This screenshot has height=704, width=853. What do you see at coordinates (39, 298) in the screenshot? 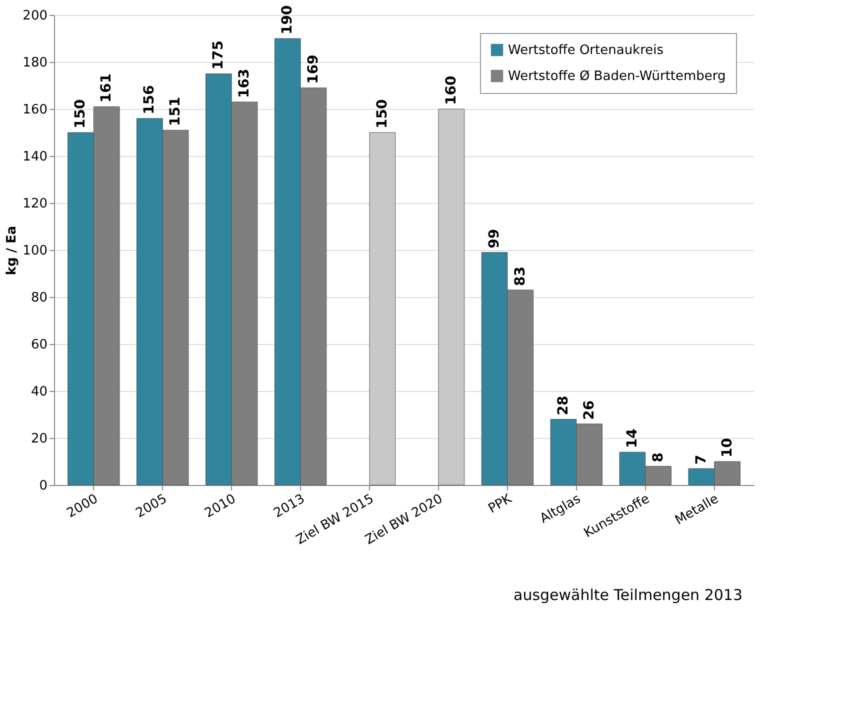
I see `y-tick-label: 80` at bounding box center [39, 298].